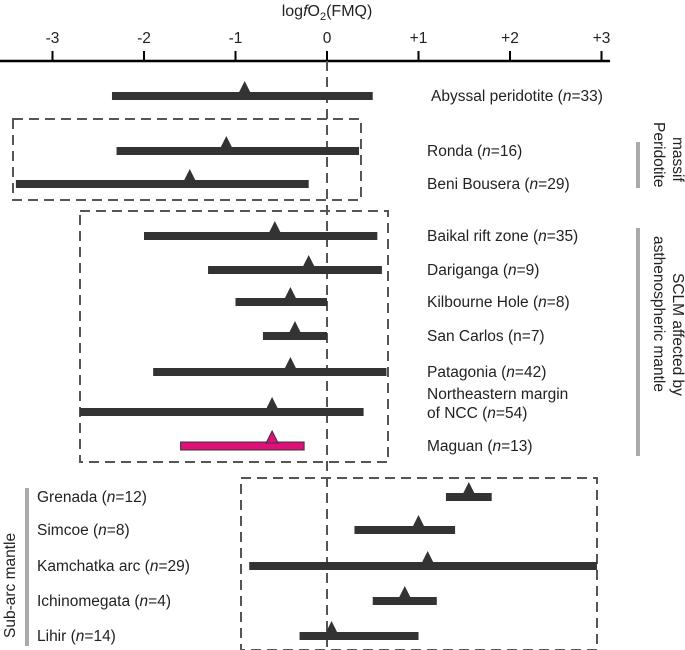  What do you see at coordinates (486, 336) in the screenshot?
I see `sample-label: San Carlos (n=7)` at bounding box center [486, 336].